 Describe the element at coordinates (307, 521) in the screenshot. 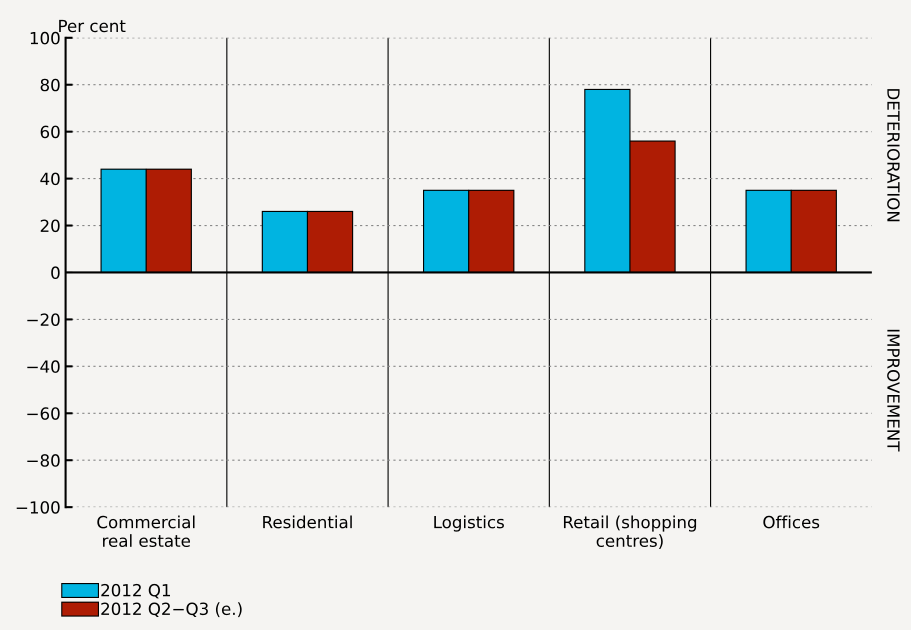

I see `x-tick-label: Residential` at that location.